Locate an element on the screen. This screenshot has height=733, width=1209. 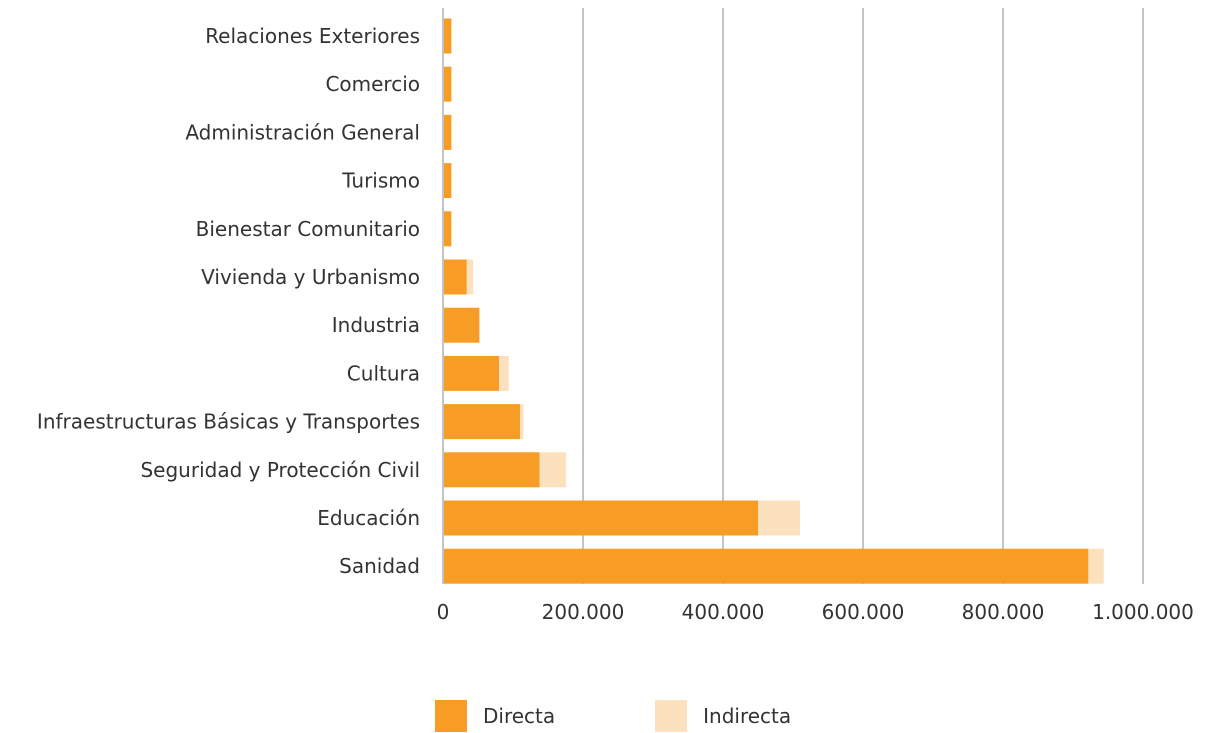
bar-directa-infraestructuras-basicas-y-transportes is located at coordinates (481, 422).